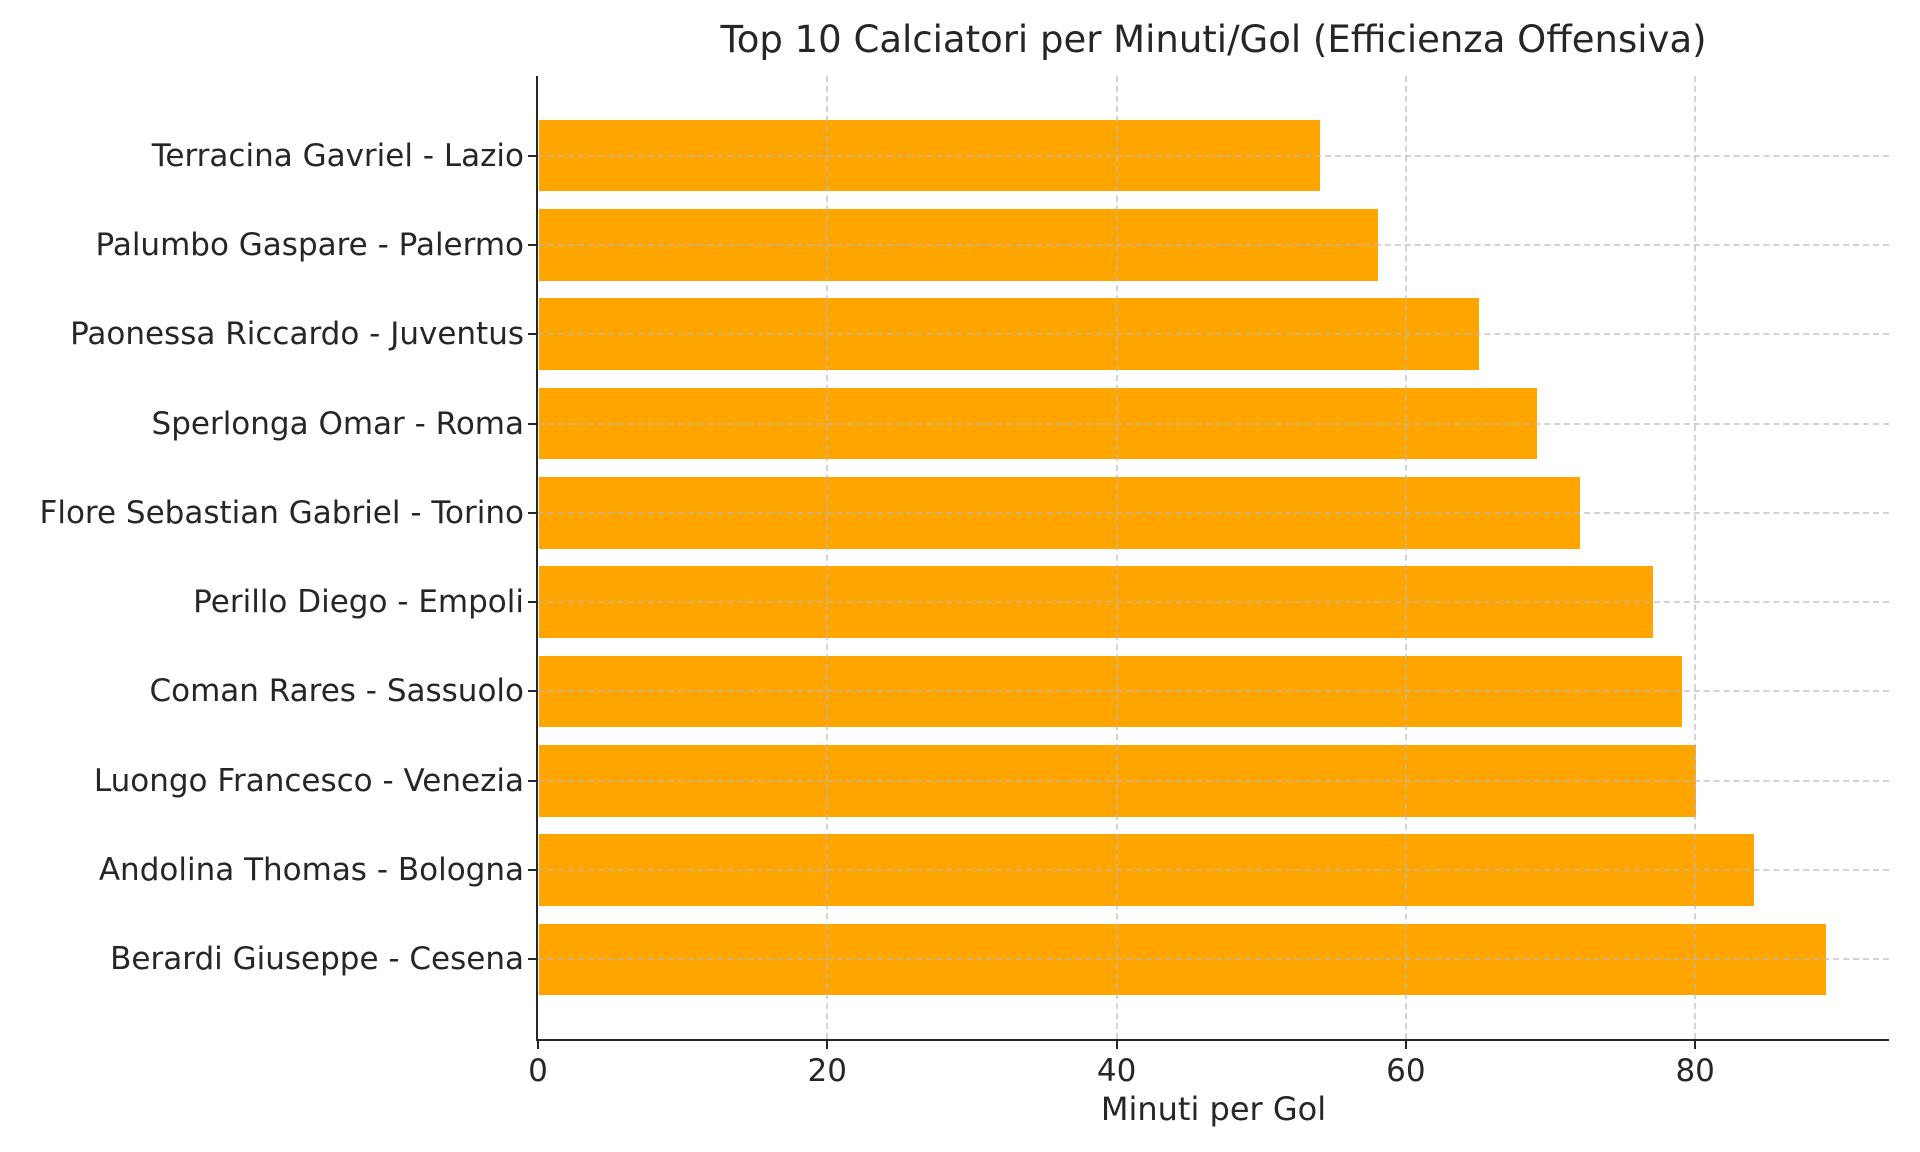 This screenshot has height=1152, width=1920. I want to click on y-tick-label: Andolina Thomas - Bologna, so click(311, 870).